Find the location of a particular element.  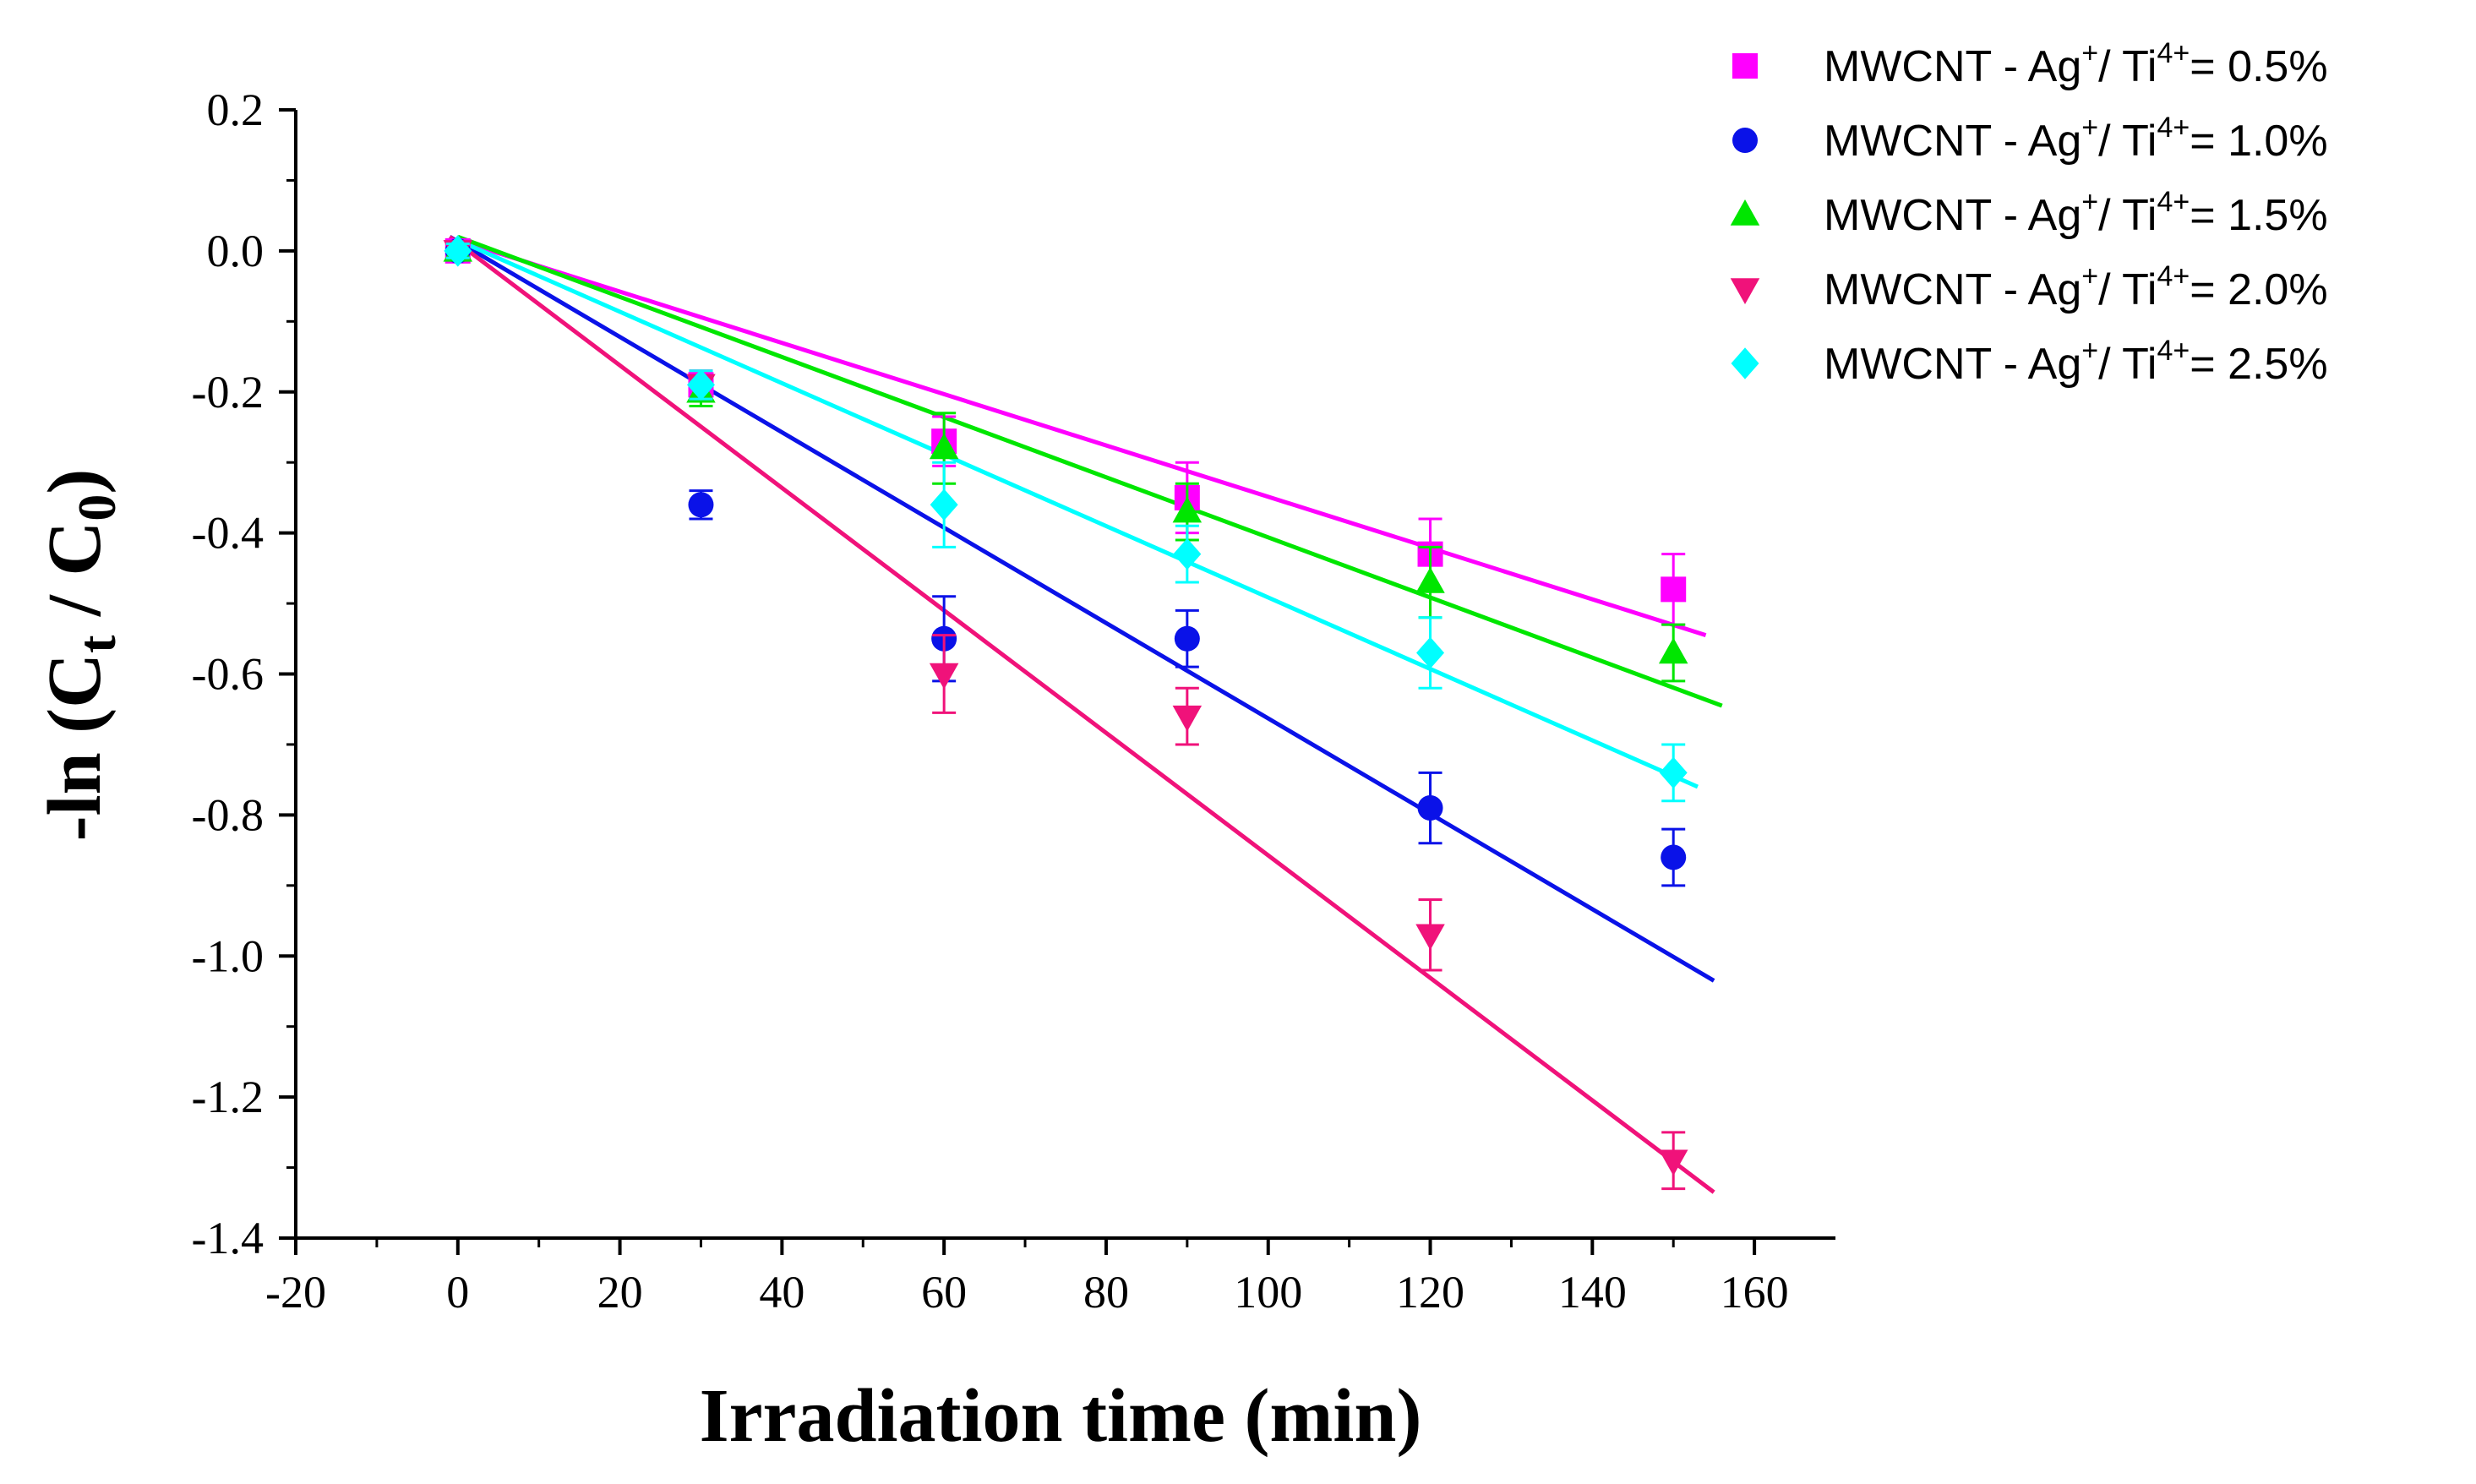

legend-label-series-3: MWCNT - Ag+/ Ti4+= 2.0% is located at coordinates (2076, 287).